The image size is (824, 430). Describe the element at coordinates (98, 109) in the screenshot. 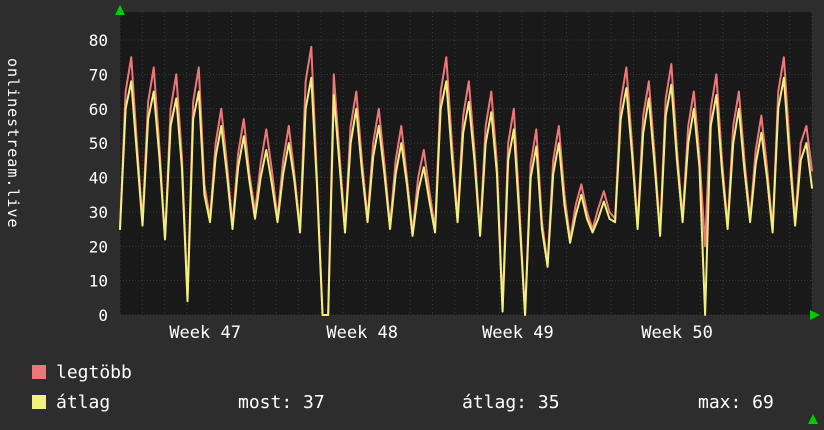

I see `y-tick-label: 60` at that location.